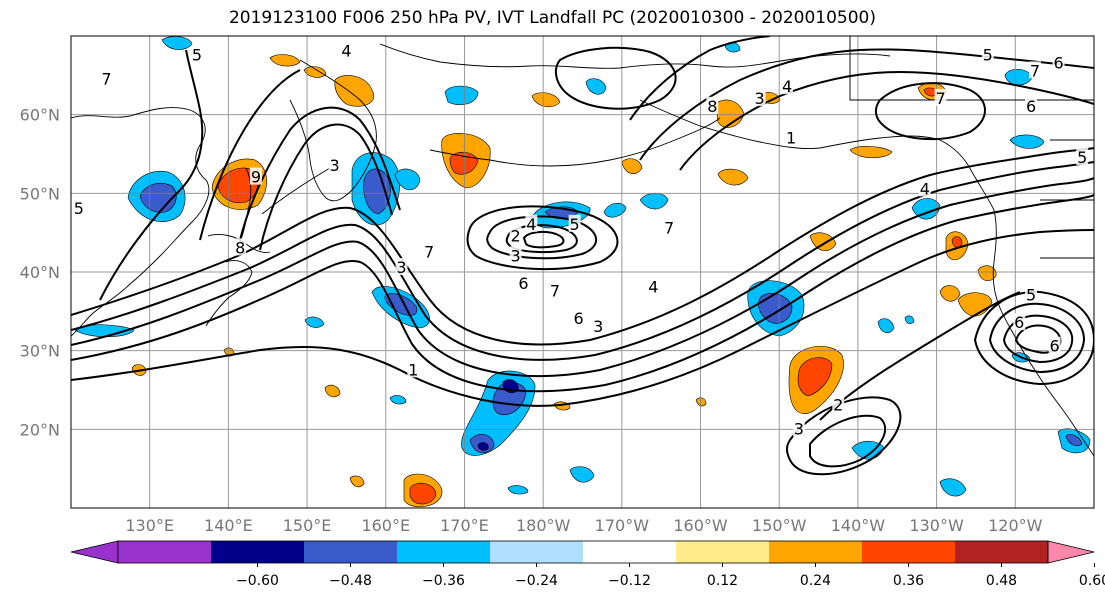 This screenshot has width=1105, height=601. Describe the element at coordinates (858, 525) in the screenshot. I see `lon-tick-label: 140°W` at that location.